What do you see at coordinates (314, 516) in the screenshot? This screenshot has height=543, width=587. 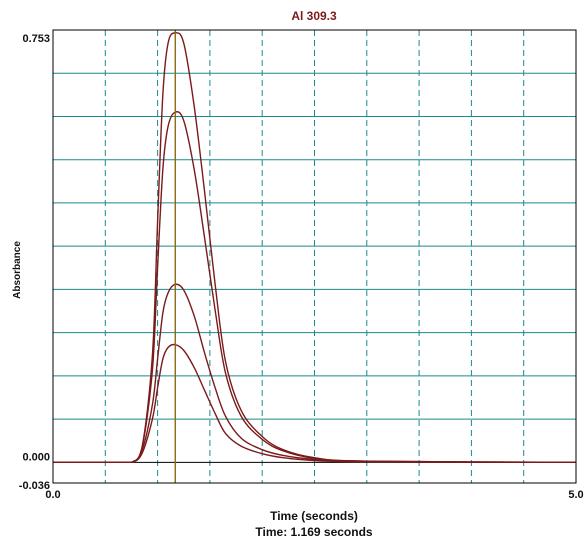 I see `x-axis-label: Time (seconds)` at bounding box center [314, 516].